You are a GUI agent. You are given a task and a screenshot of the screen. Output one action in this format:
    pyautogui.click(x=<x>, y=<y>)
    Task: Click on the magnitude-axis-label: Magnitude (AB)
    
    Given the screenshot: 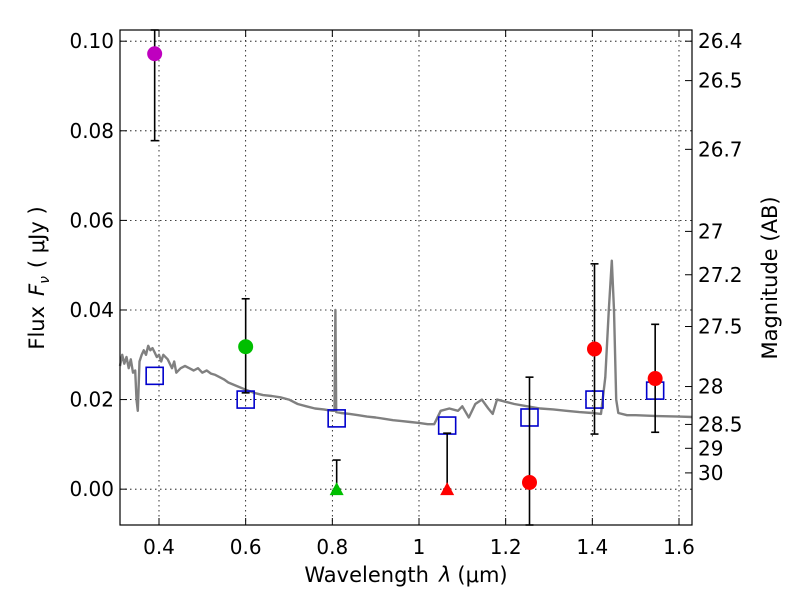 What is the action you would take?
    pyautogui.click(x=770, y=277)
    